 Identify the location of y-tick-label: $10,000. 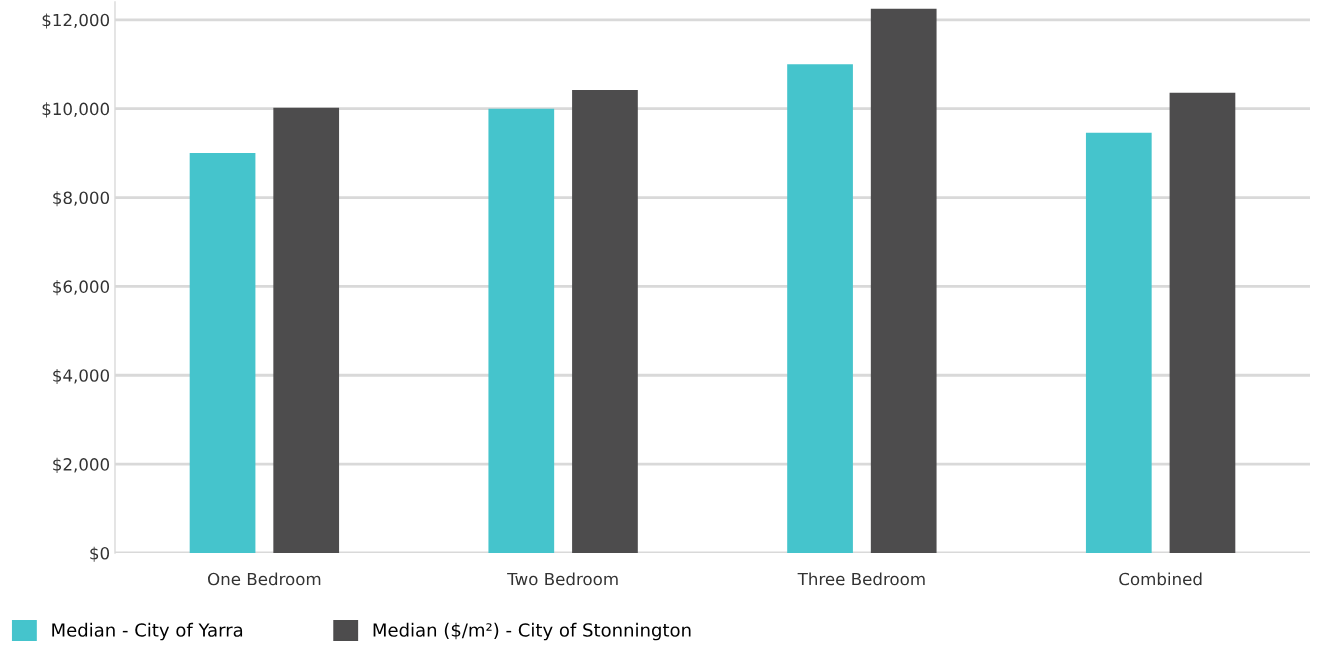
(76, 110).